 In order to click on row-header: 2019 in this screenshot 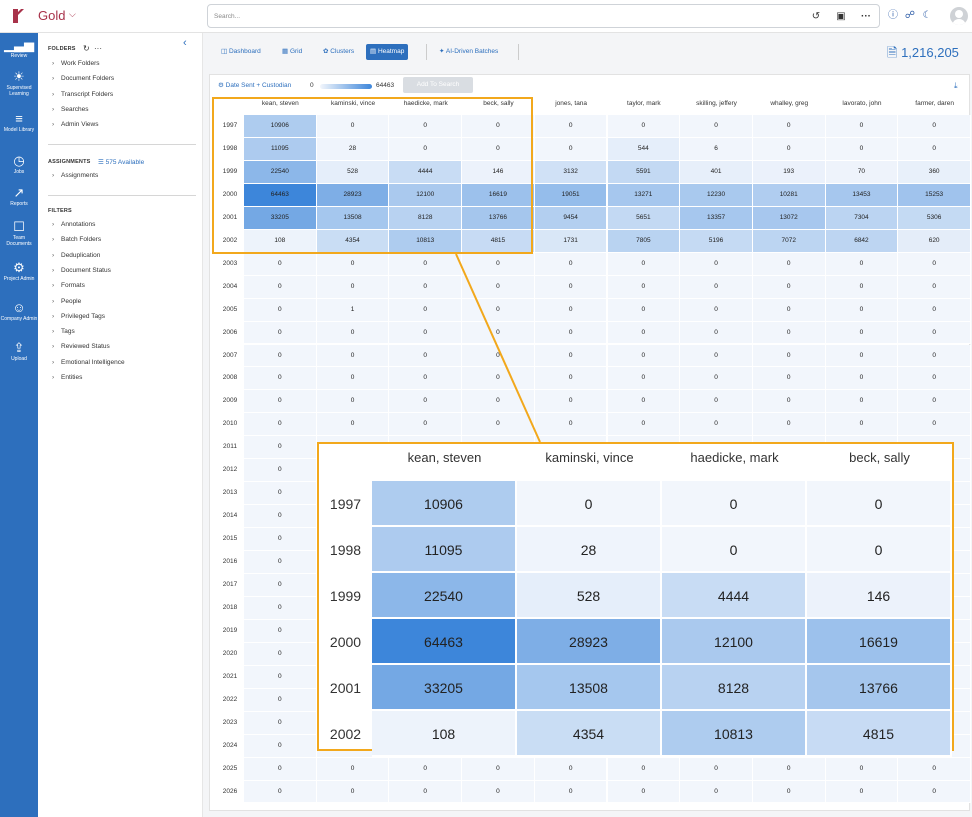, I will do `click(230, 630)`.